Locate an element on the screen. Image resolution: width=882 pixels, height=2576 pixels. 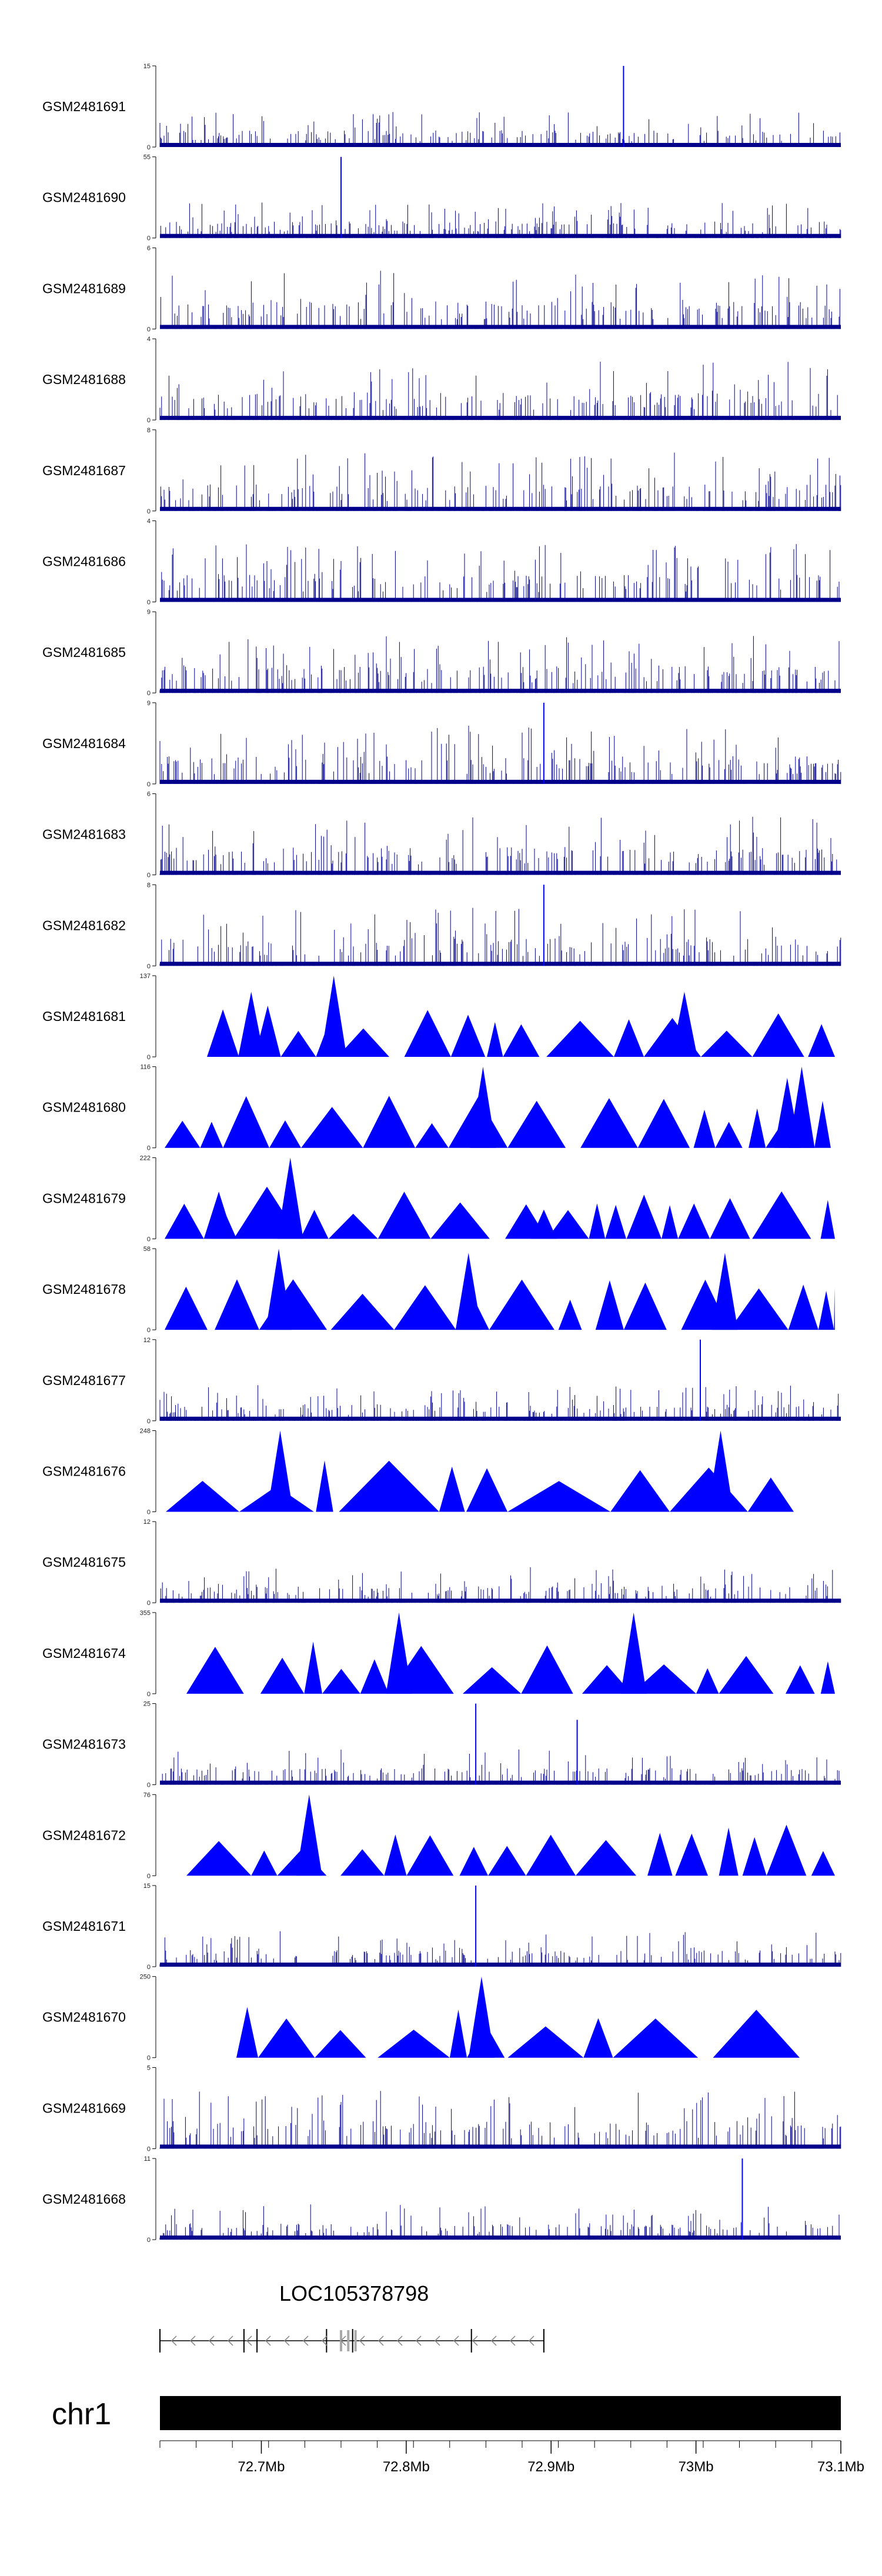
y-axis-max-label: 5 is located at coordinates (149, 2067).